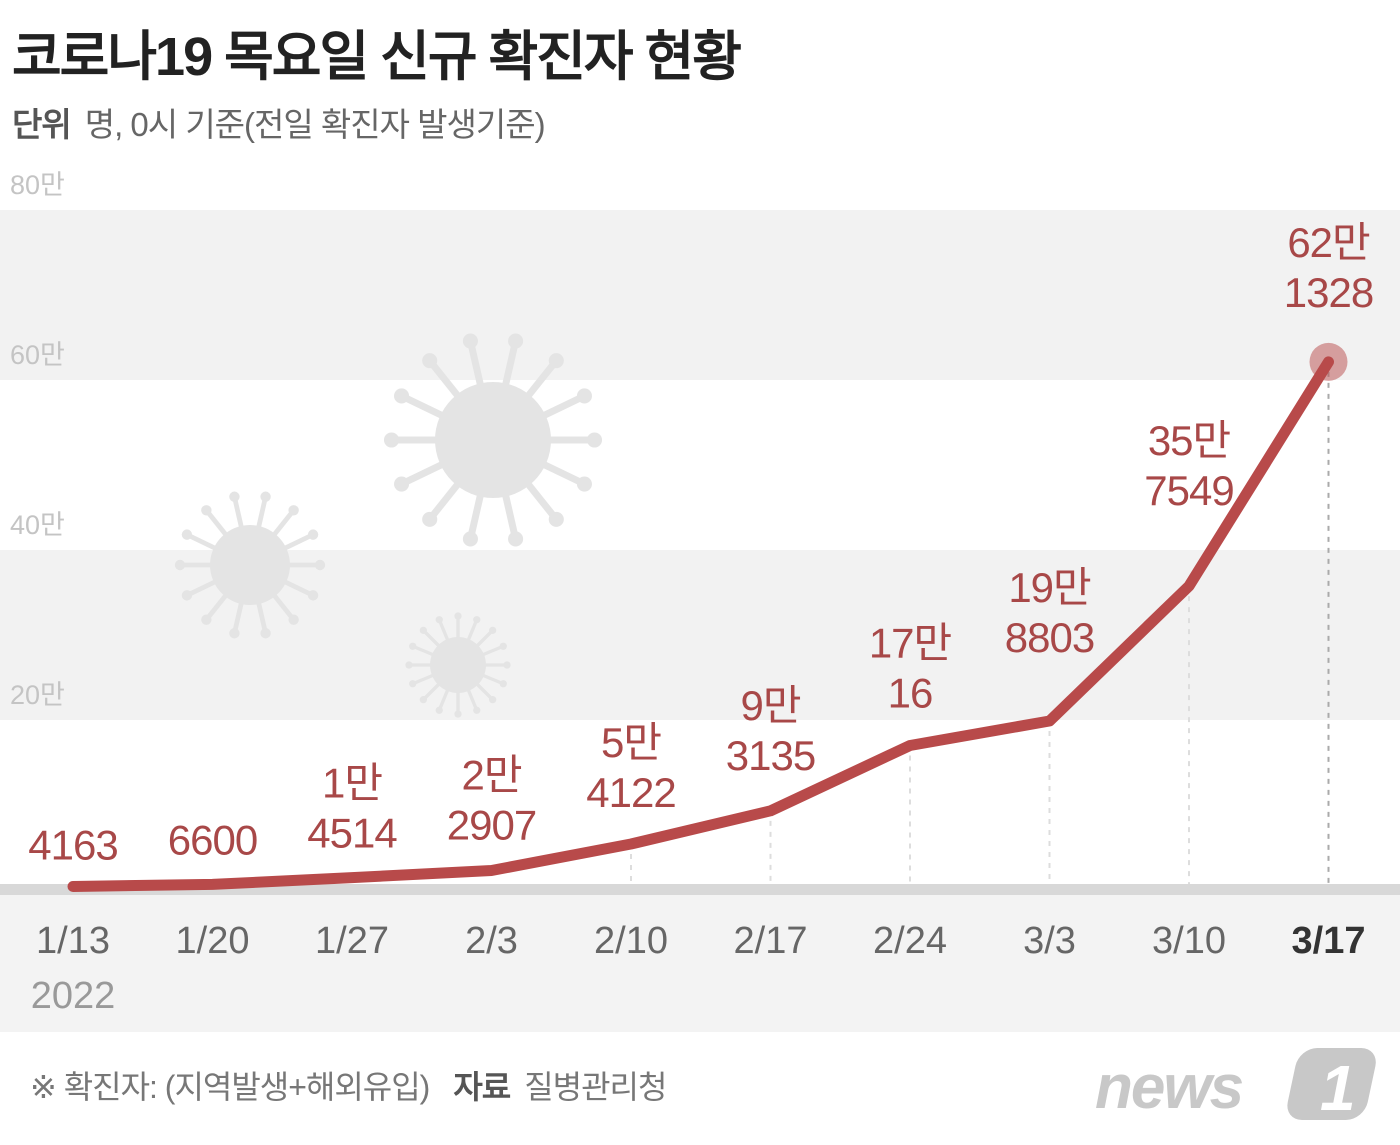 Image resolution: width=1400 pixels, height=1145 pixels. Describe the element at coordinates (352, 833) in the screenshot. I see `data-label: 4514` at that location.